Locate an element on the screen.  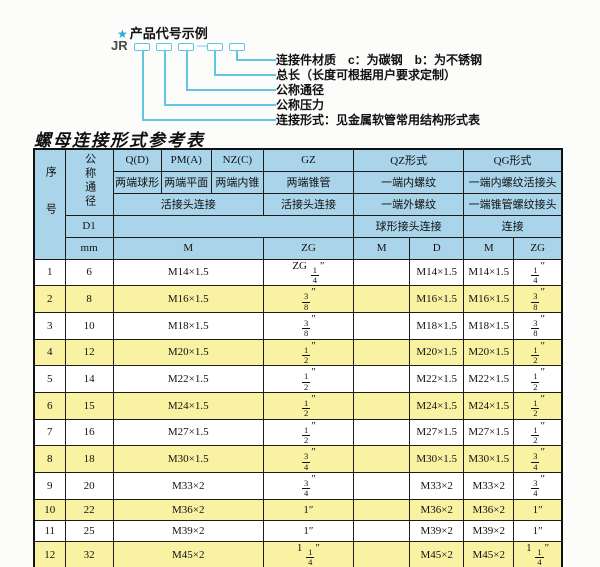
table-cell: 1 4 ″ is located at coordinates (538, 272).